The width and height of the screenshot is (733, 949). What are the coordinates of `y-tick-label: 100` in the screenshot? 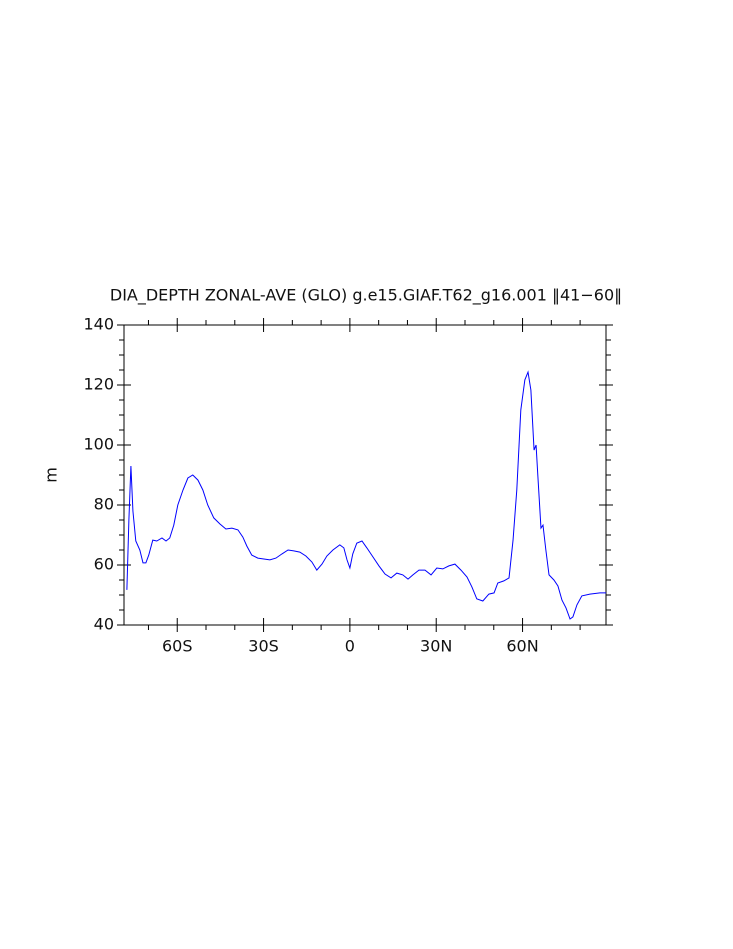 It's located at (98, 444).